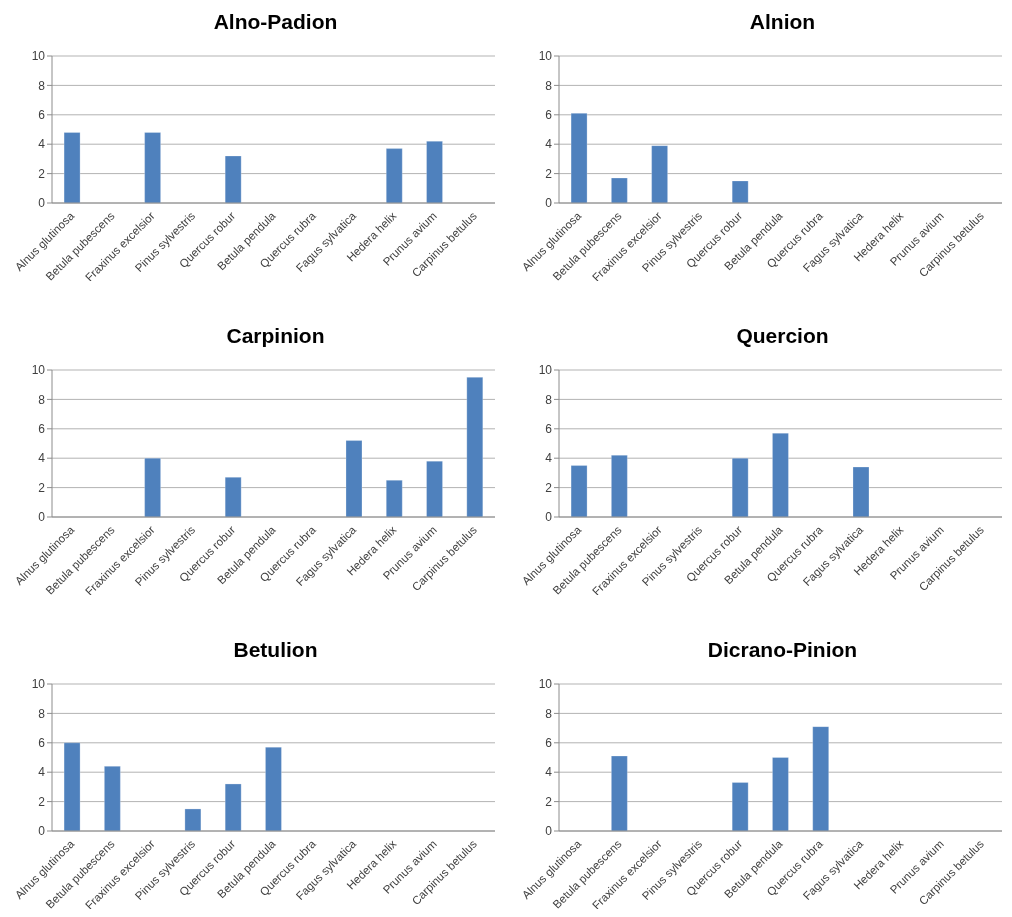  I want to click on chart-title: Betulion, so click(275, 650).